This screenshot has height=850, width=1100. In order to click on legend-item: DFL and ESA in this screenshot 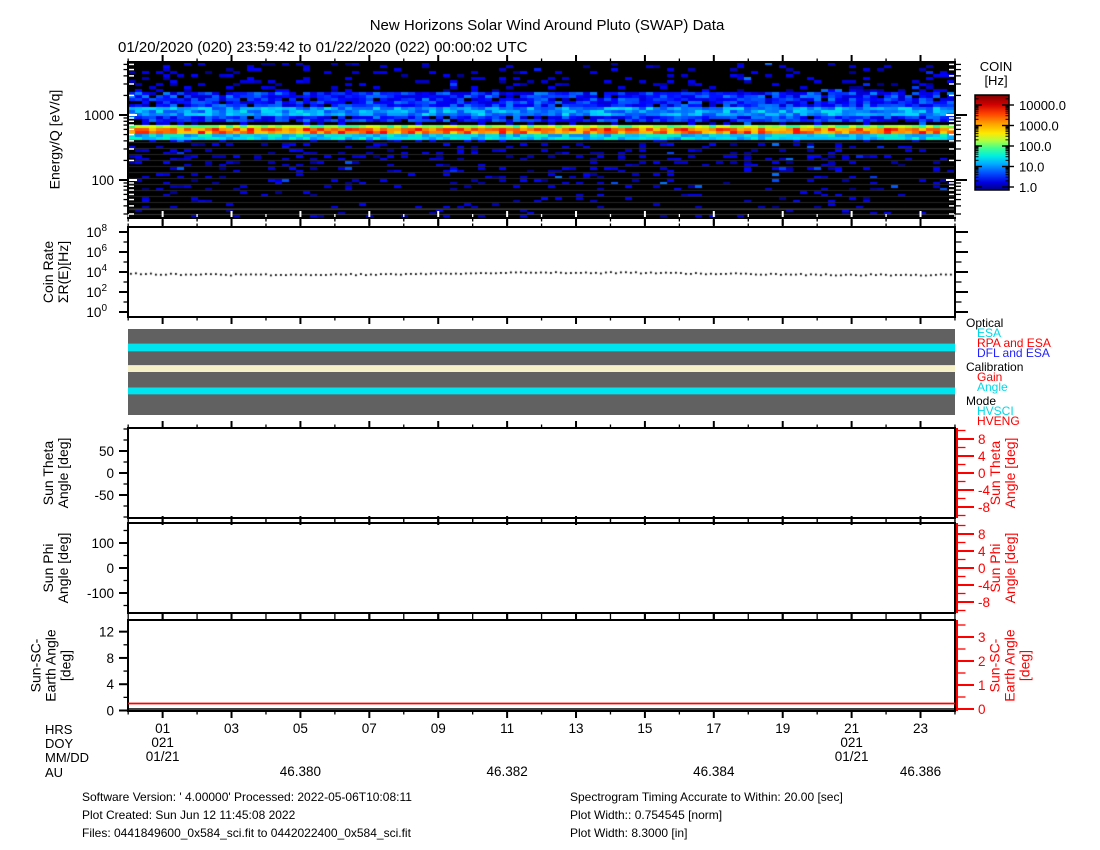, I will do `click(1013, 353)`.